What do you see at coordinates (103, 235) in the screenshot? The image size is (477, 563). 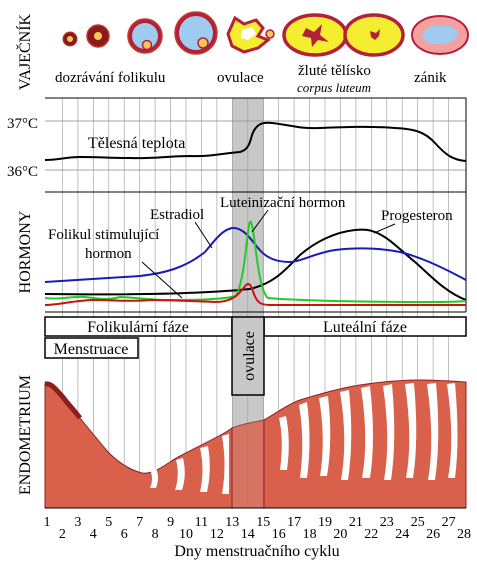 I see `hormone-label-fsh-line1: Folikul stimulující` at bounding box center [103, 235].